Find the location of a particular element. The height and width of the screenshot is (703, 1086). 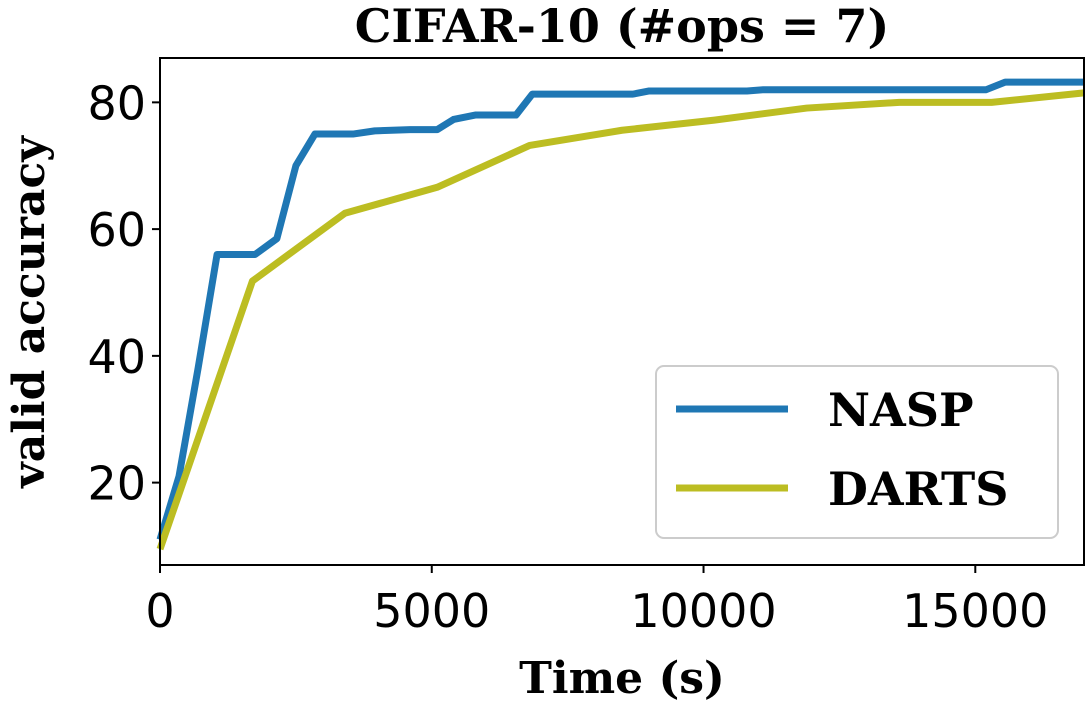

x-tick-label: 5000 is located at coordinates (431, 611).